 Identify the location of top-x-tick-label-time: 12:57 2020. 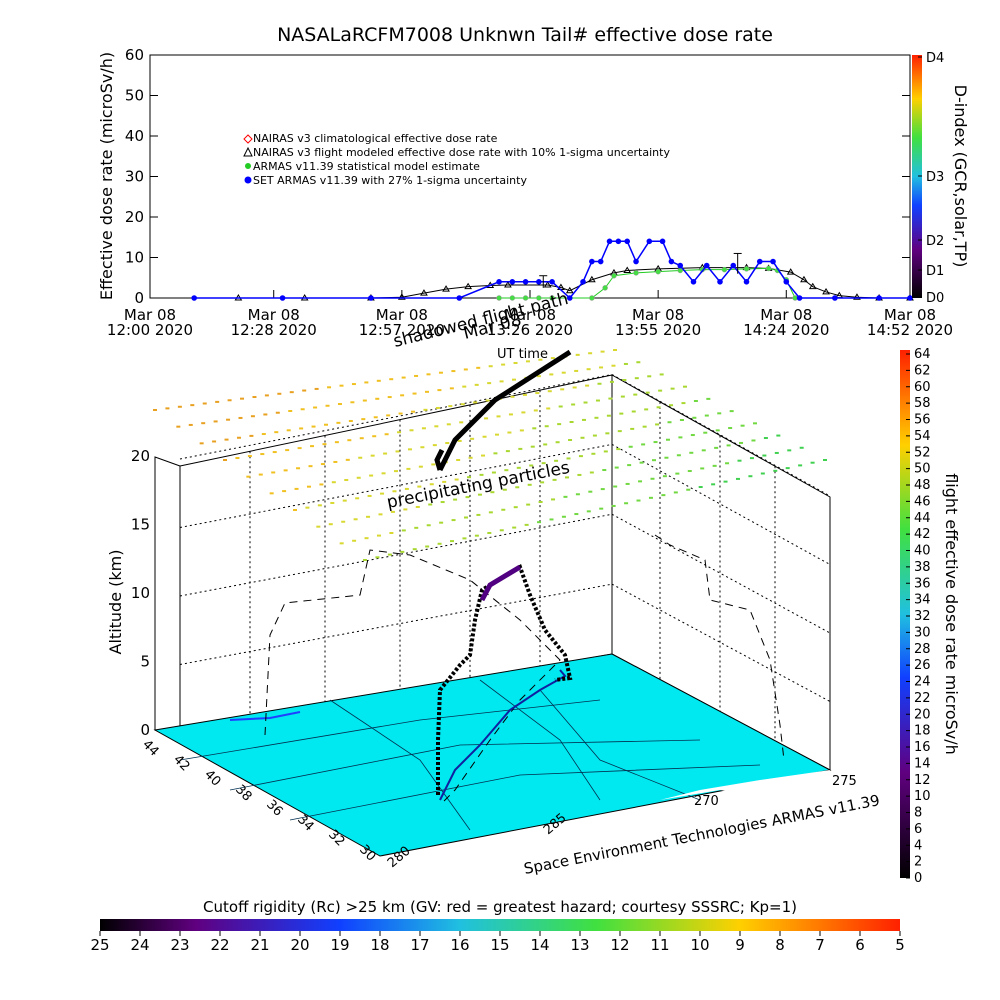
(402, 330).